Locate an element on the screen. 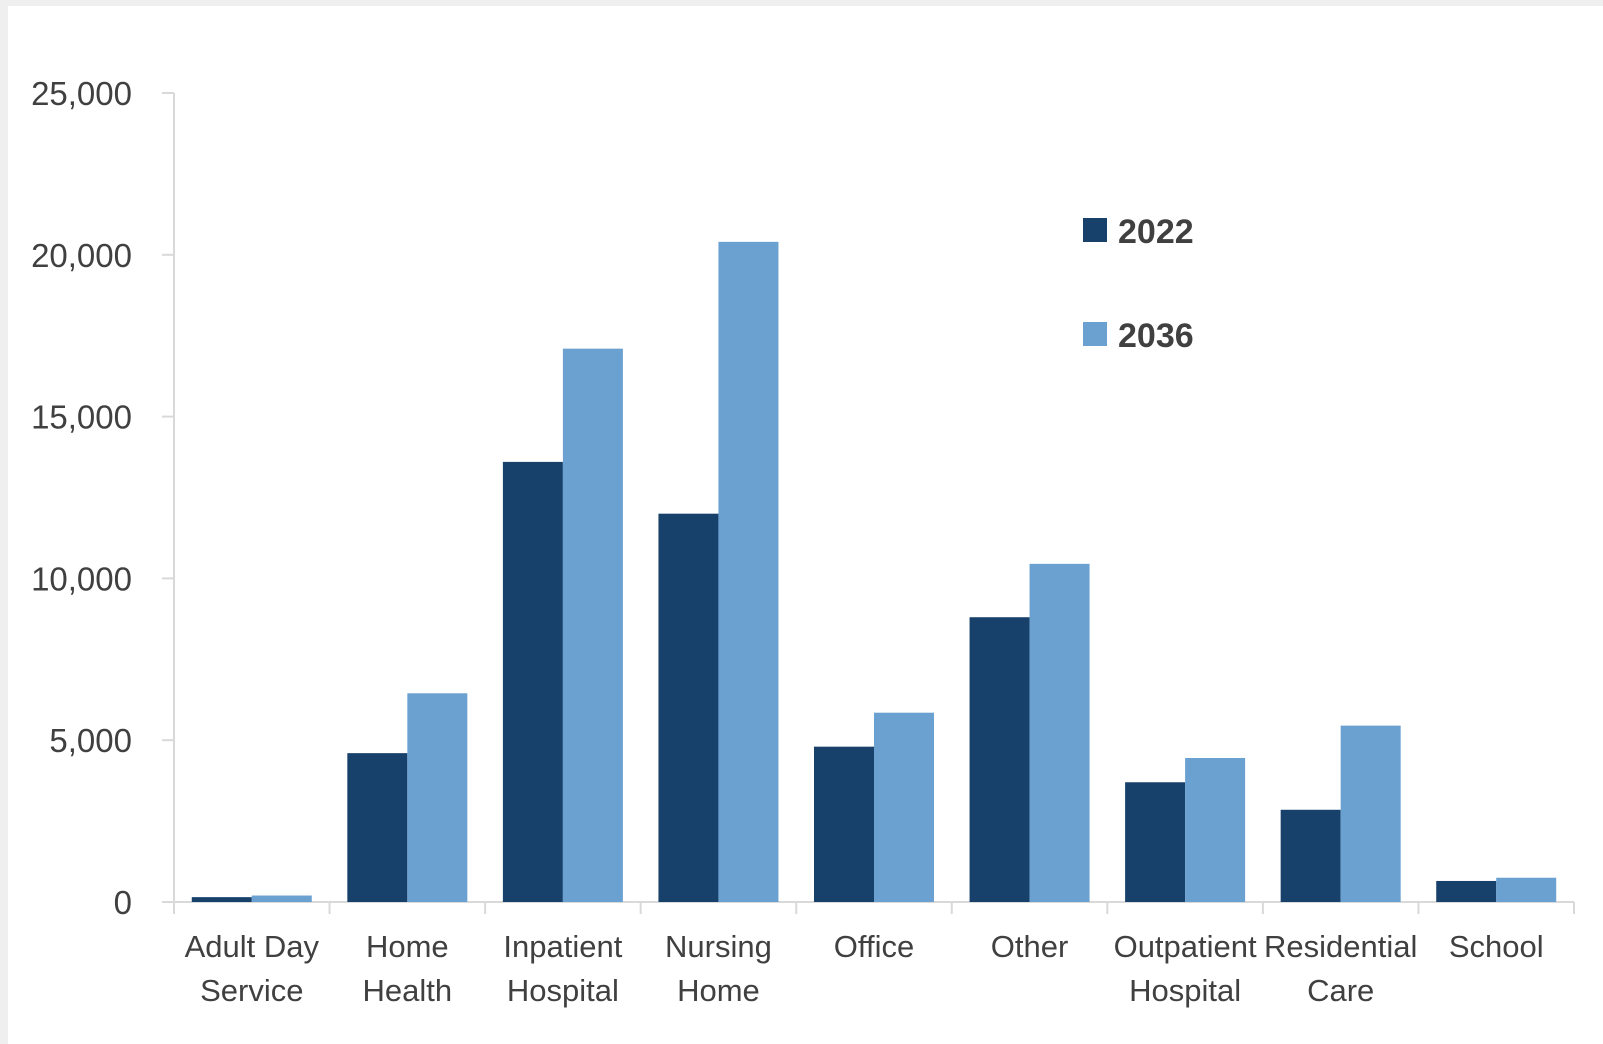 This screenshot has width=1603, height=1044. x-category-label: Inpatient is located at coordinates (562, 946).